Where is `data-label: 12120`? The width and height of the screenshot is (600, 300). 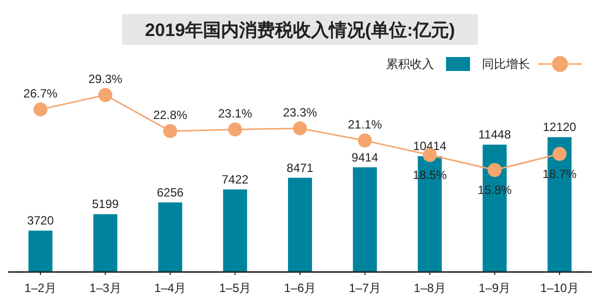 data-label: 12120 is located at coordinates (559, 127).